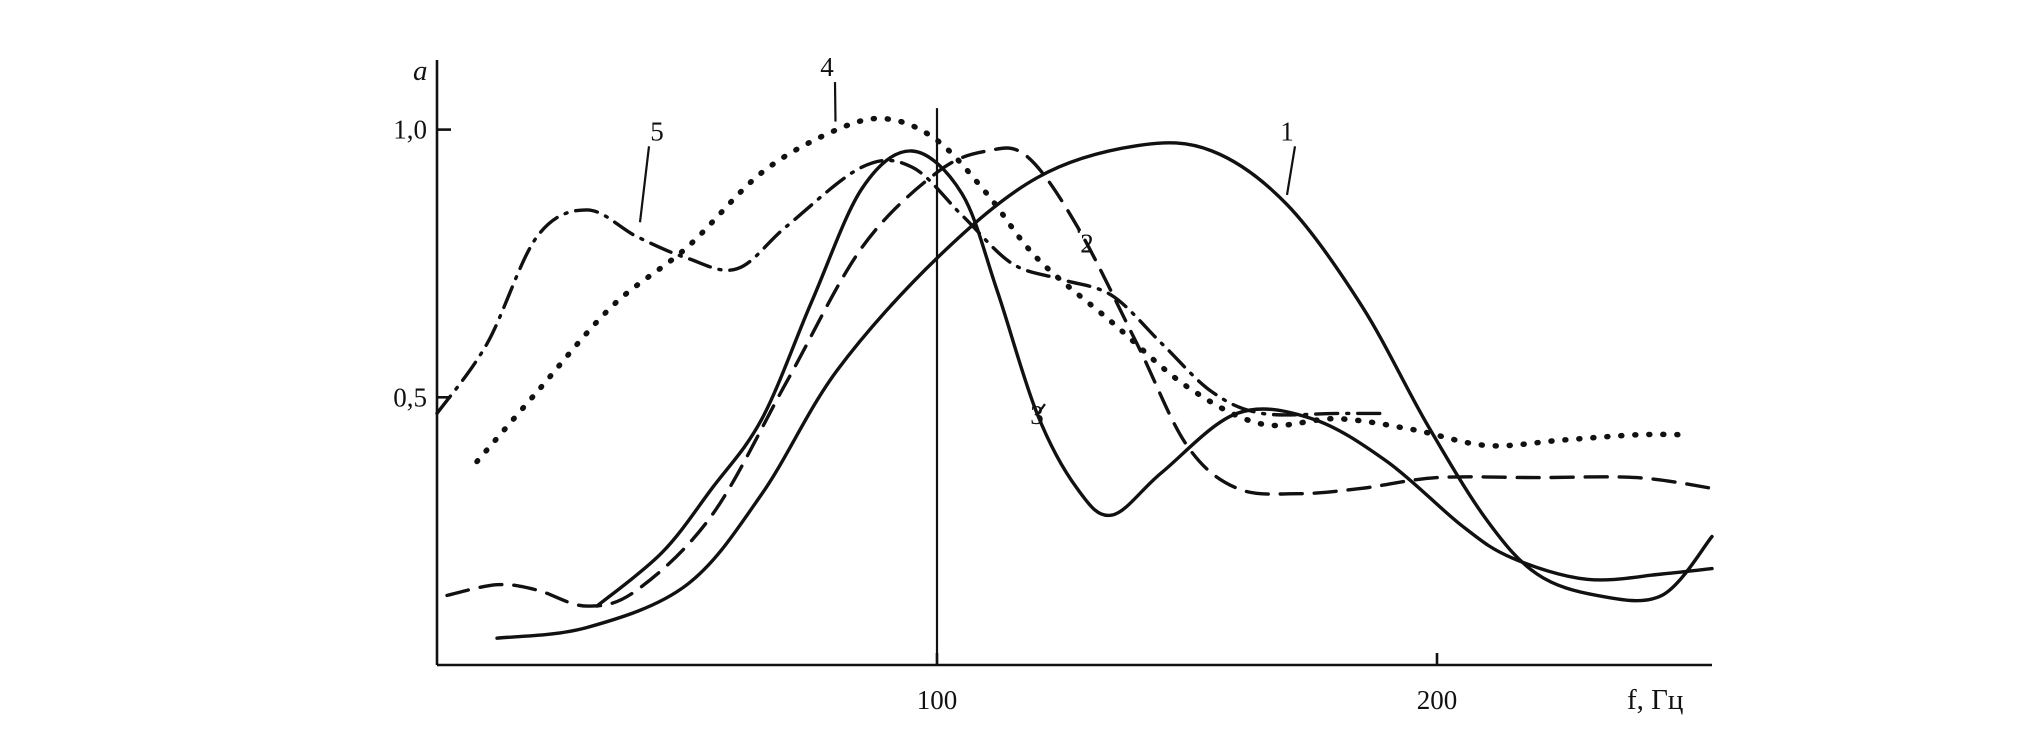 The width and height of the screenshot is (2040, 746). Describe the element at coordinates (1655, 700) in the screenshot. I see `x-axis-label: f, Гц` at that location.